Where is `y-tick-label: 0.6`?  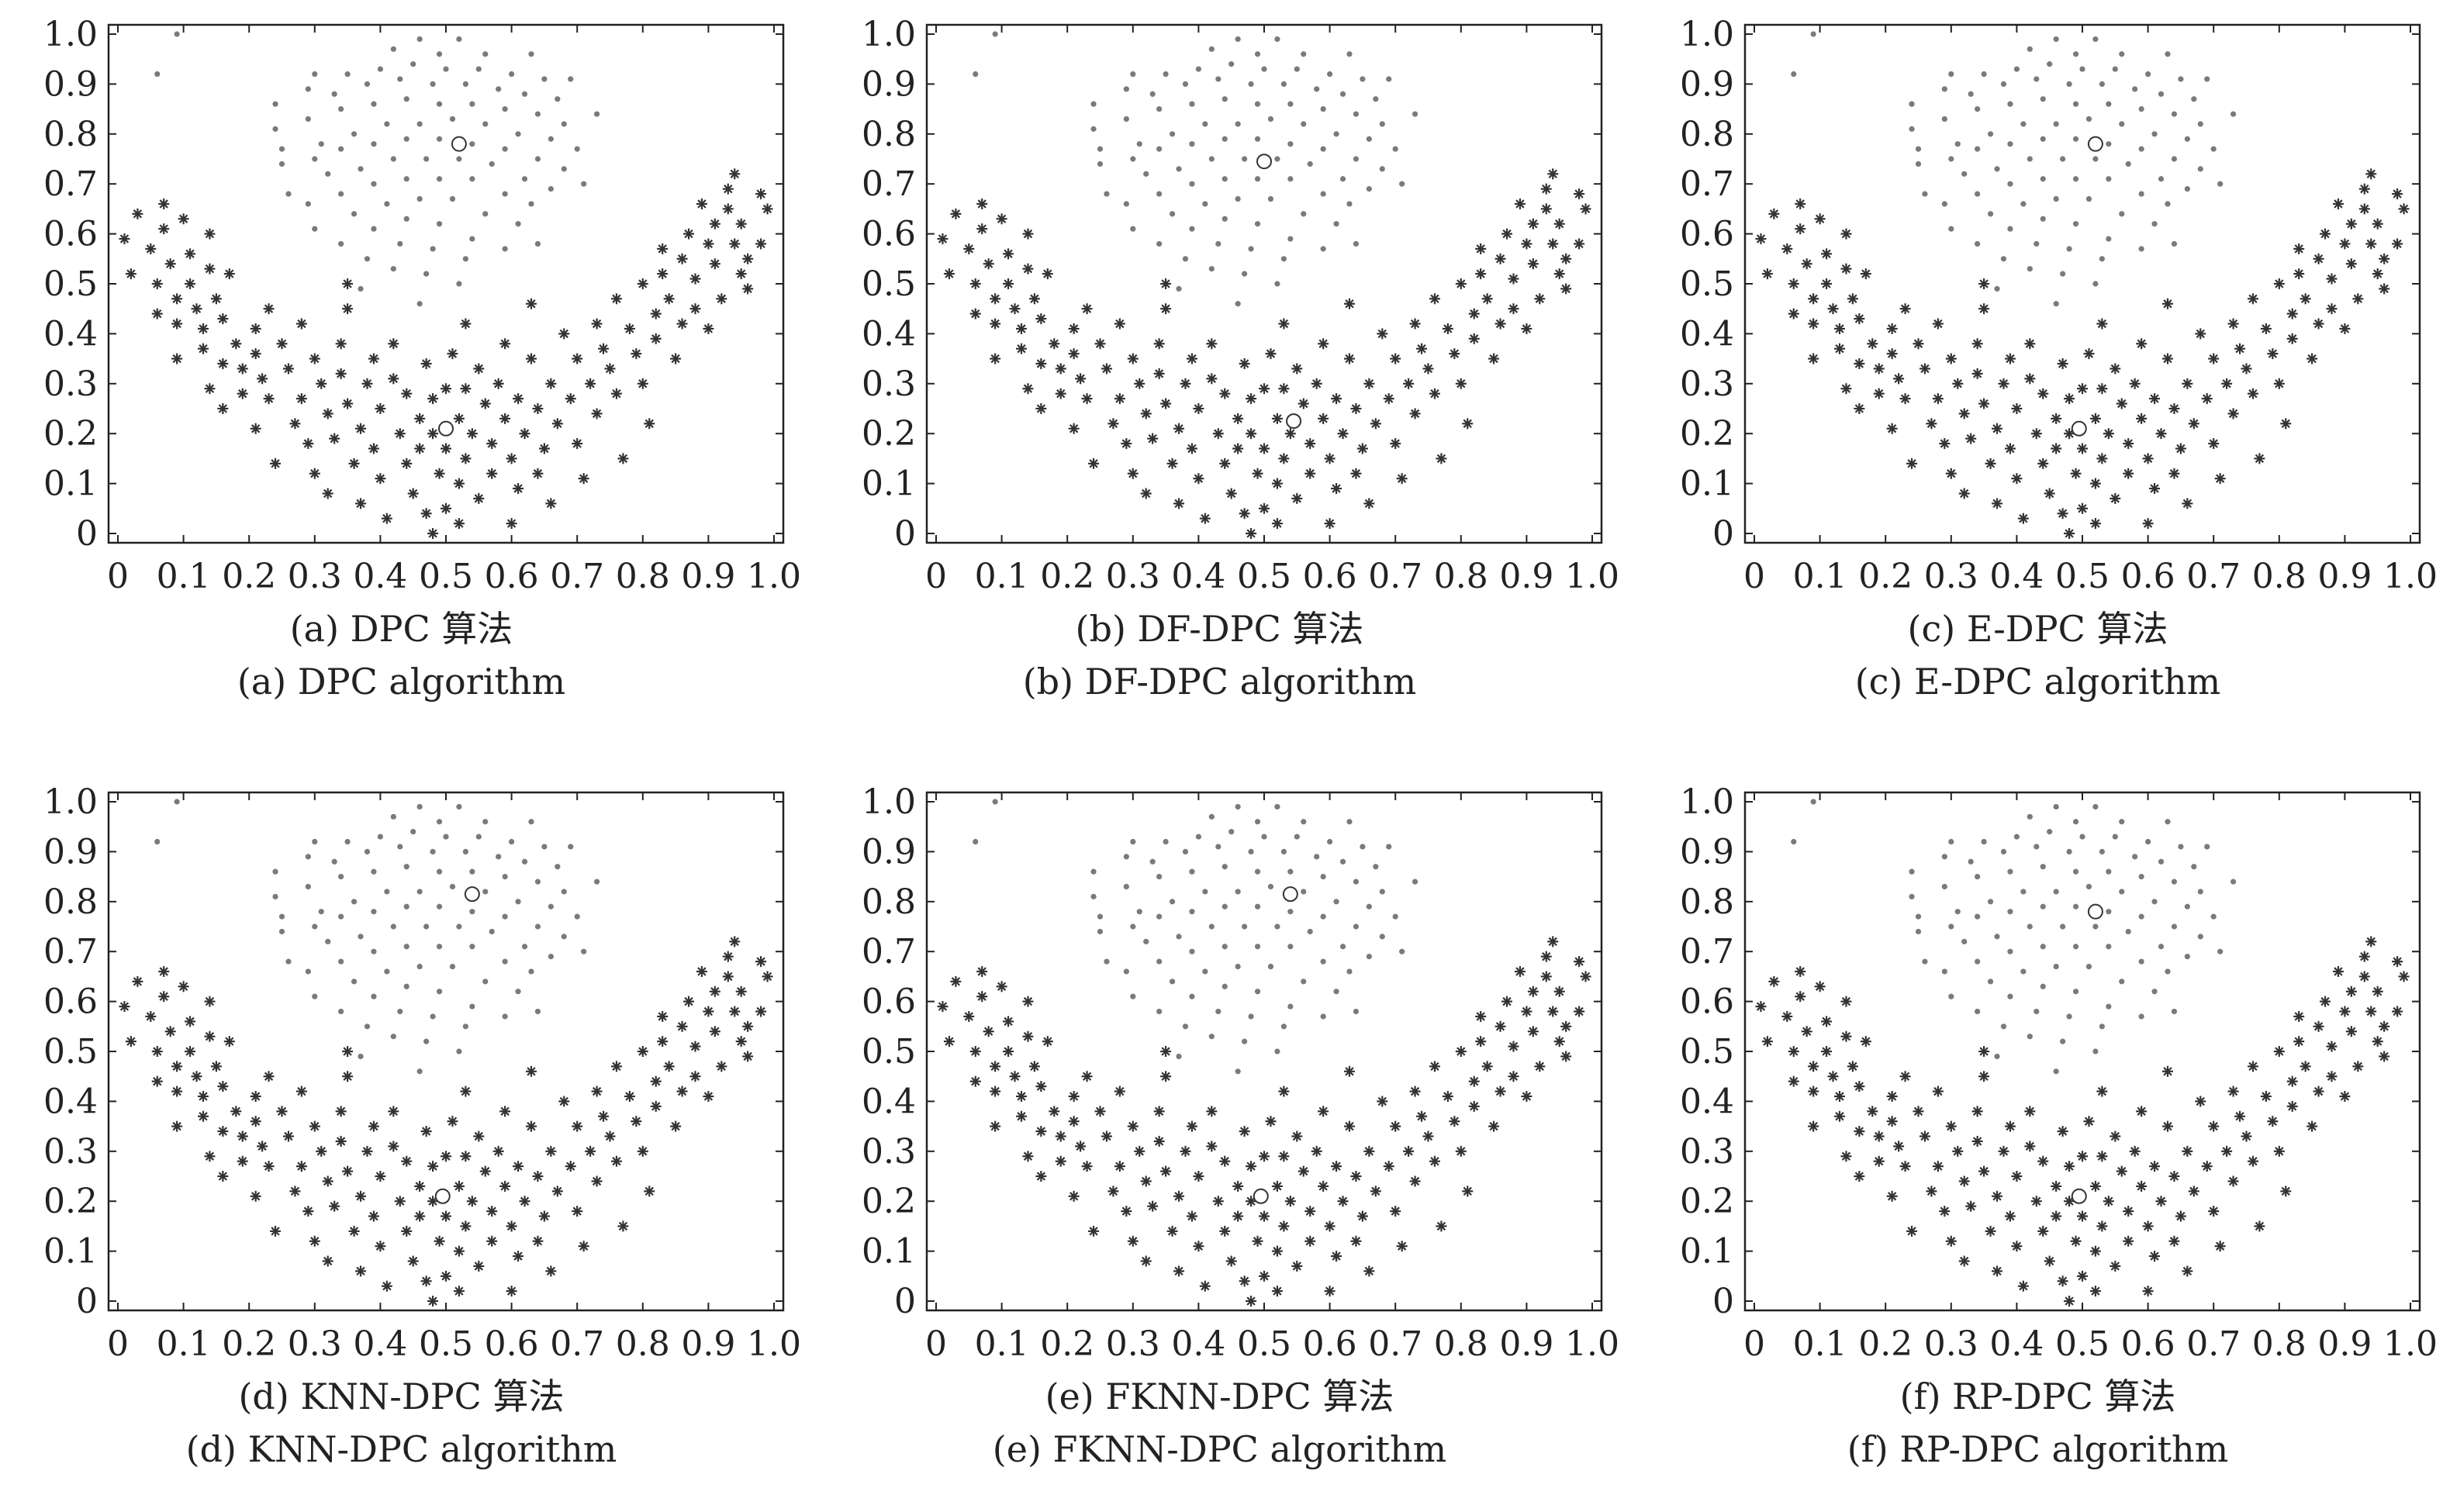
y-tick-label: 0.6 is located at coordinates (889, 1002).